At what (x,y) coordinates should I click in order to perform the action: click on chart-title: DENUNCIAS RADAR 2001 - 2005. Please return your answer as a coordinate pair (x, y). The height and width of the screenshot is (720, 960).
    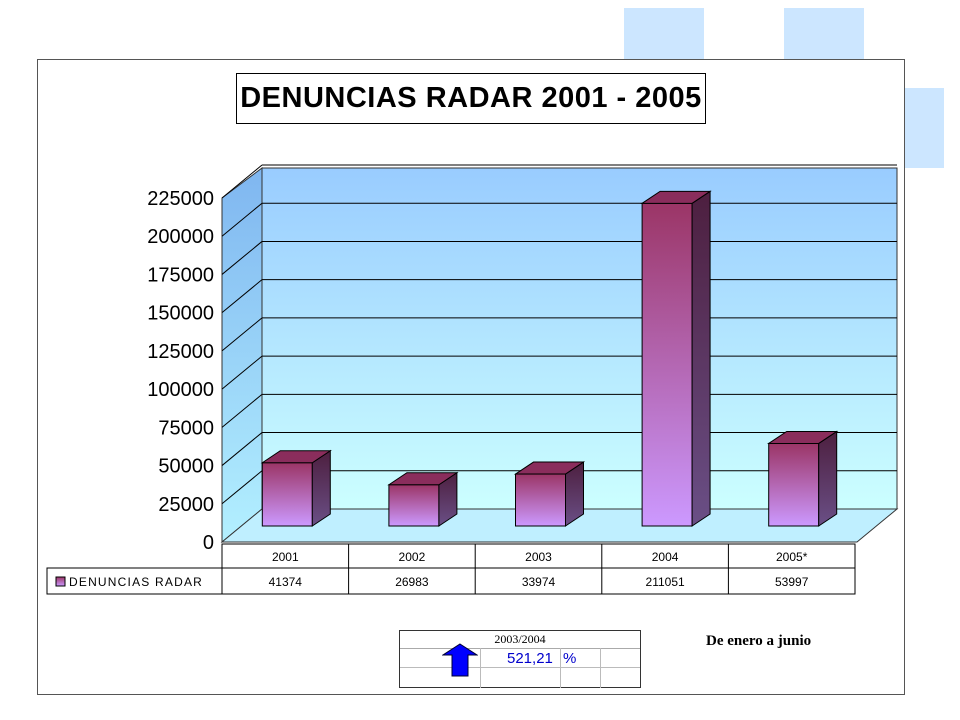
    Looking at the image, I should click on (471, 98).